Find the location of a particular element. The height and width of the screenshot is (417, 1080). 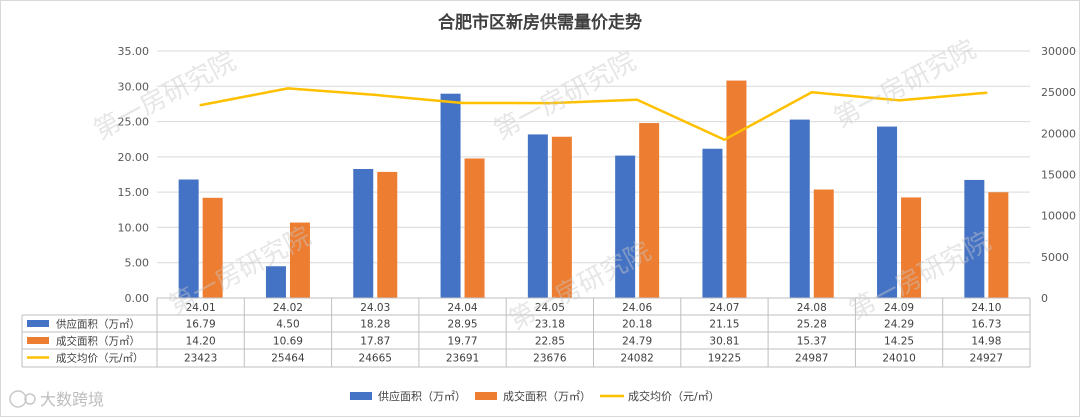

category-label: 24.09 is located at coordinates (899, 308).